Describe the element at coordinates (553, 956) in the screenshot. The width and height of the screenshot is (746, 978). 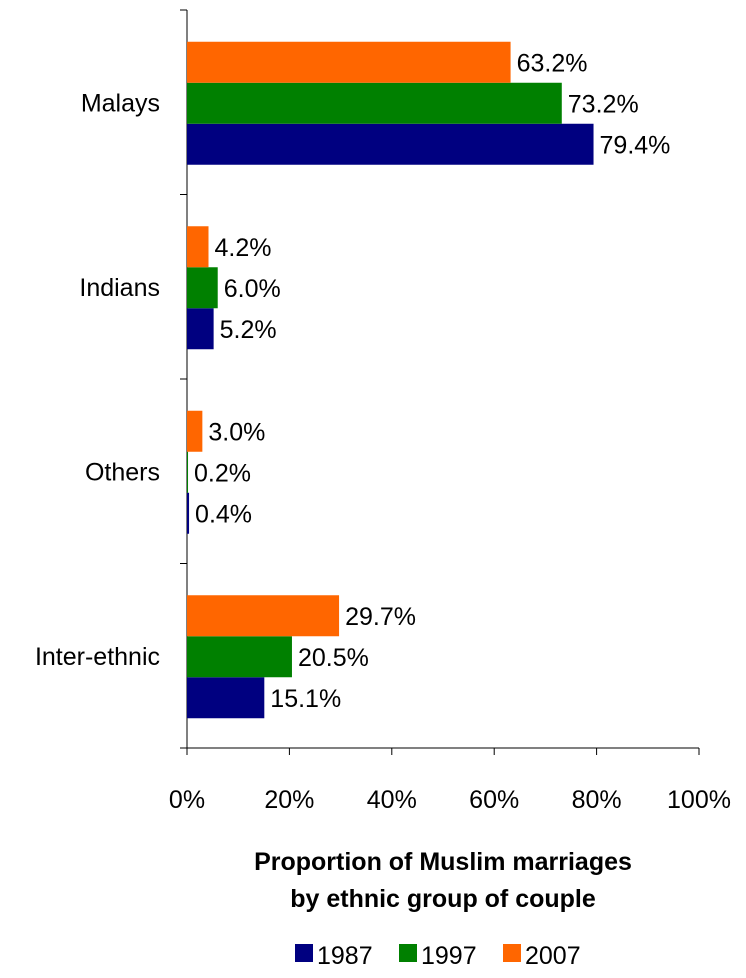
I see `legend-label: 2007` at that location.